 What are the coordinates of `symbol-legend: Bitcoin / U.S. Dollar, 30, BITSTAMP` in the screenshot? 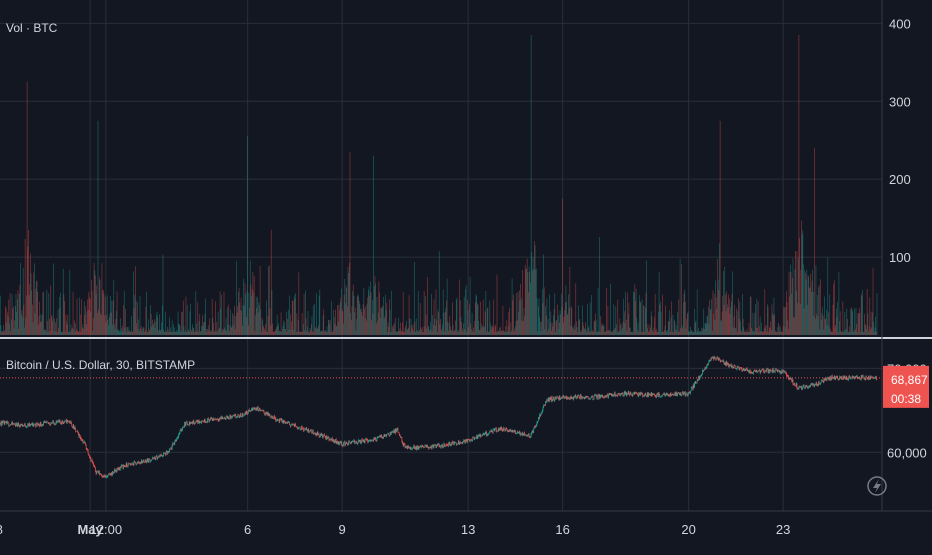 It's located at (100, 365).